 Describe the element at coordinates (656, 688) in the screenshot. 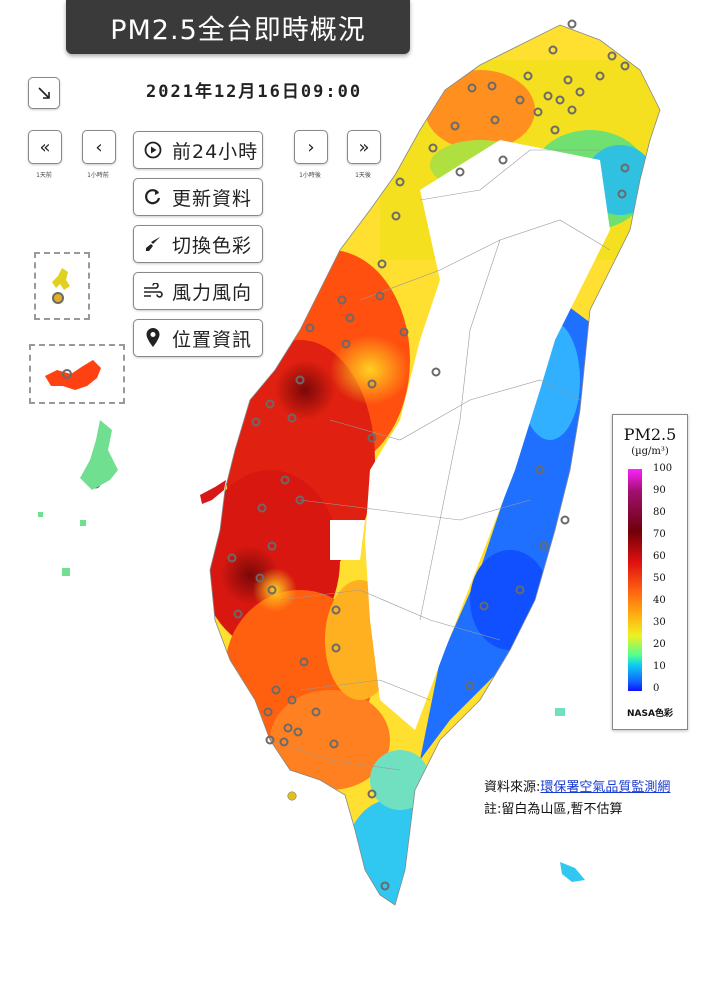

I see `legend-tick: 0` at that location.